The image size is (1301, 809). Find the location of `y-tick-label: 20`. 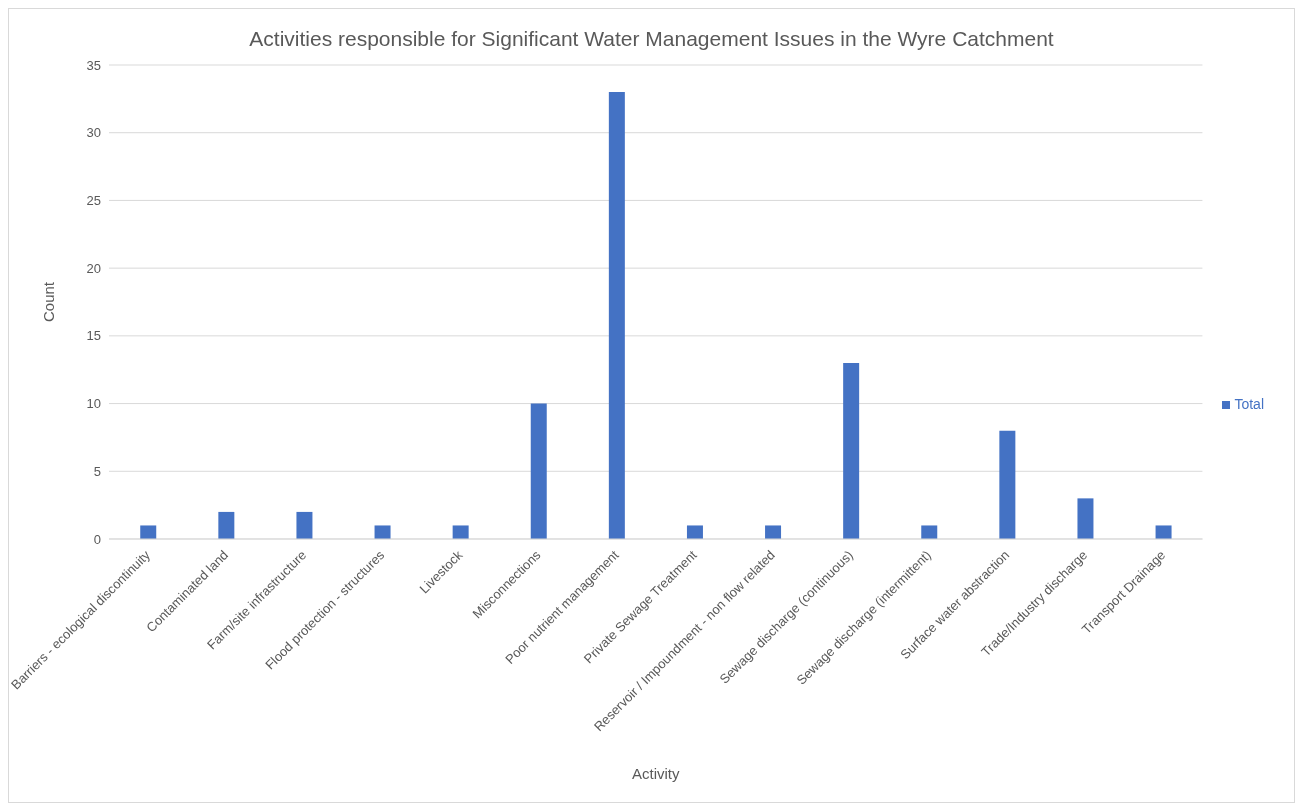

y-tick-label: 20 is located at coordinates (93, 268).